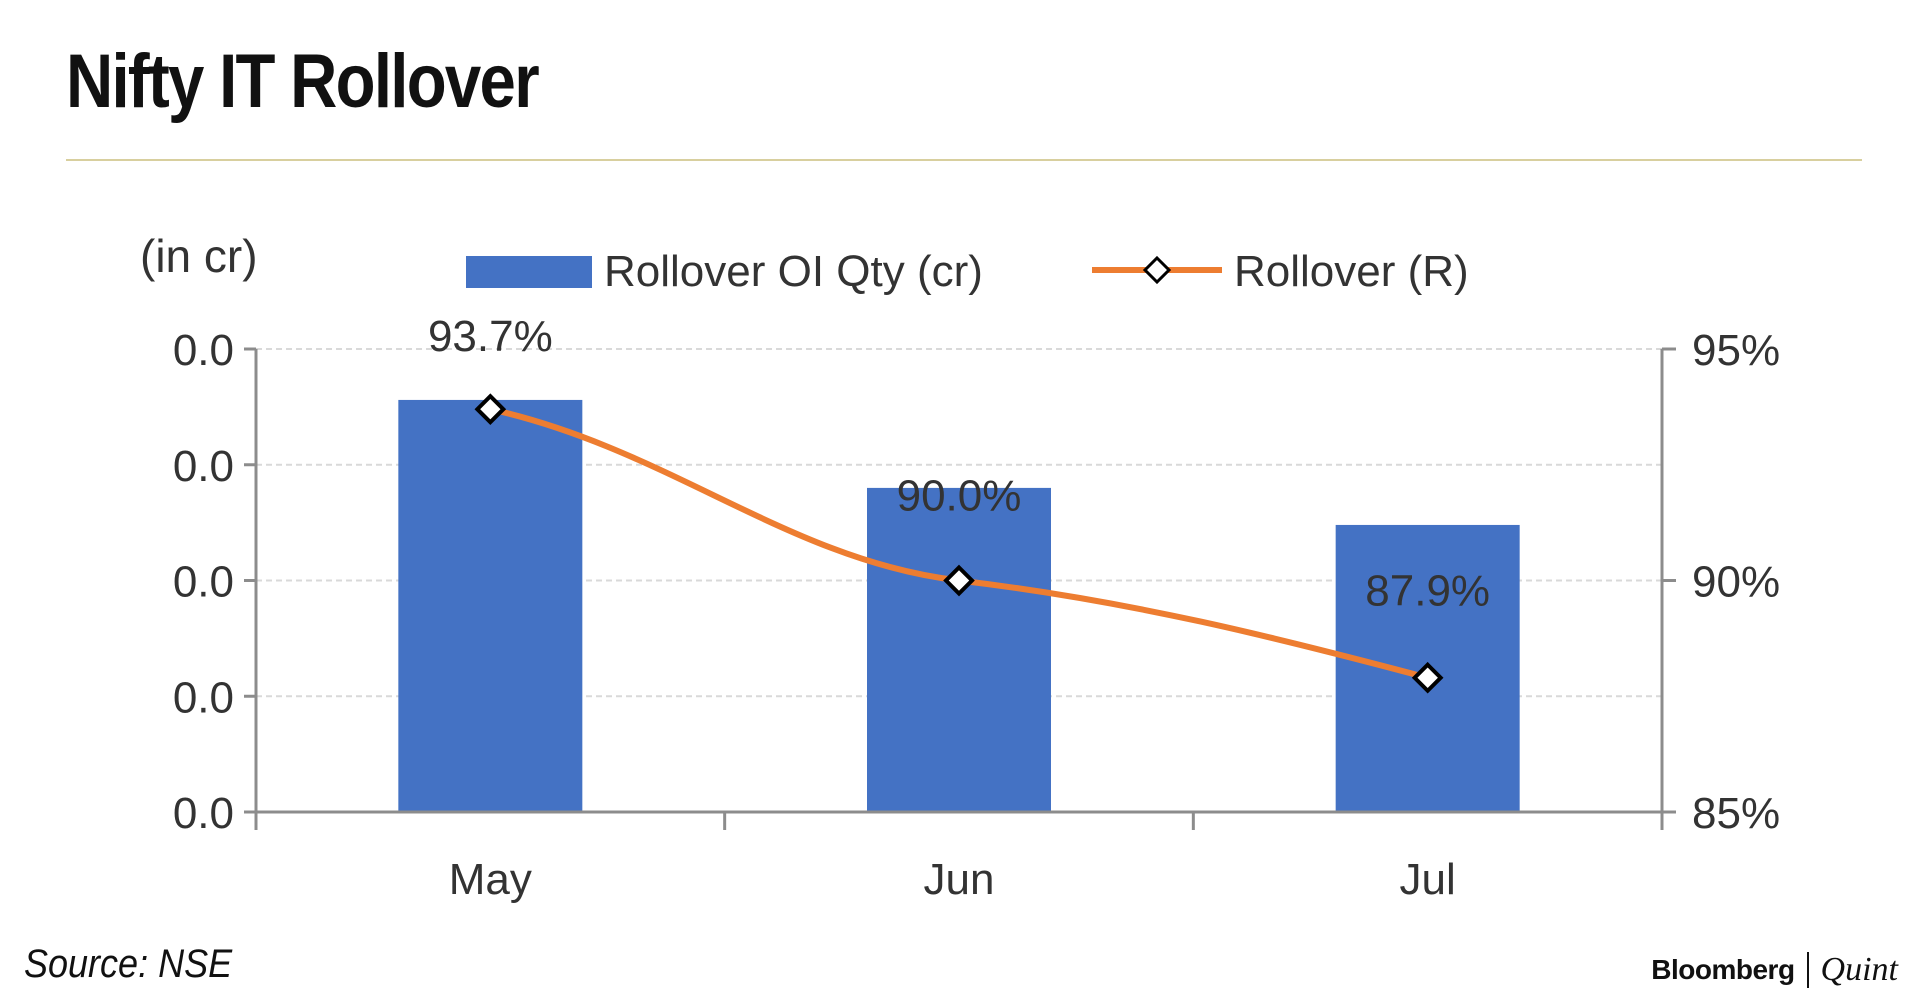 This screenshot has width=1920, height=1002. Describe the element at coordinates (1723, 969) in the screenshot. I see `logo-bloomberg: Bloomberg` at that location.